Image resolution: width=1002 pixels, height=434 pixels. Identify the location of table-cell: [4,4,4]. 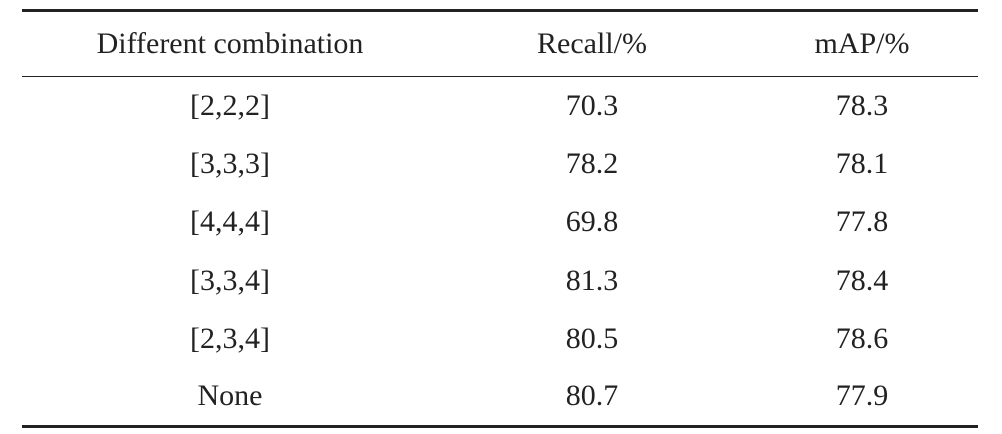
(230, 222).